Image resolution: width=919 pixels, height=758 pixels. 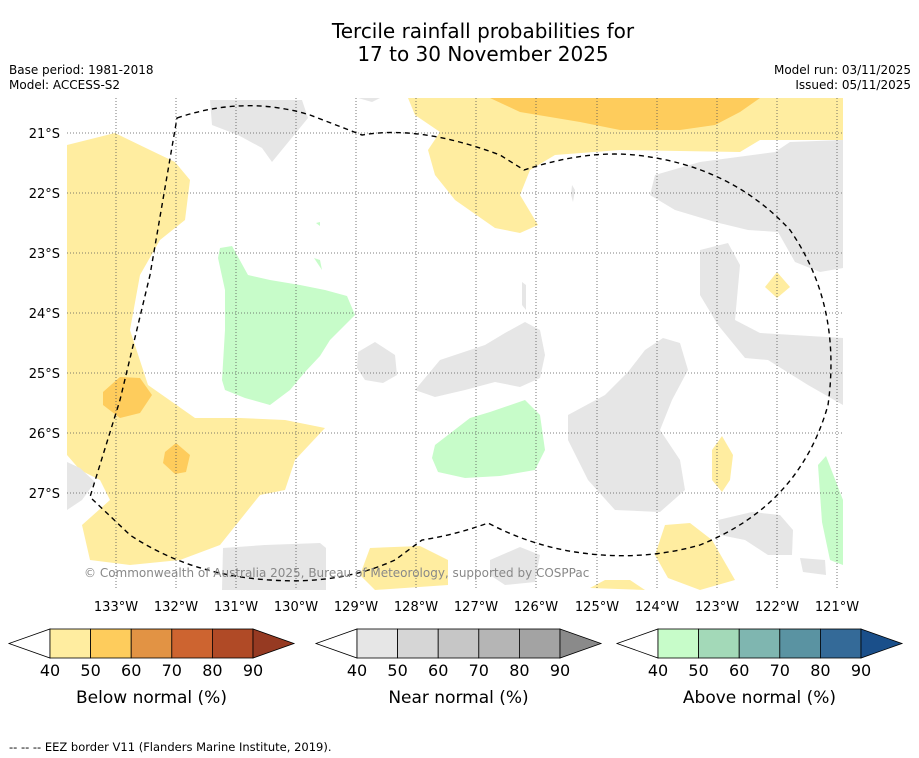 What do you see at coordinates (722, 464) in the screenshot?
I see `below-normal-blob-east` at bounding box center [722, 464].